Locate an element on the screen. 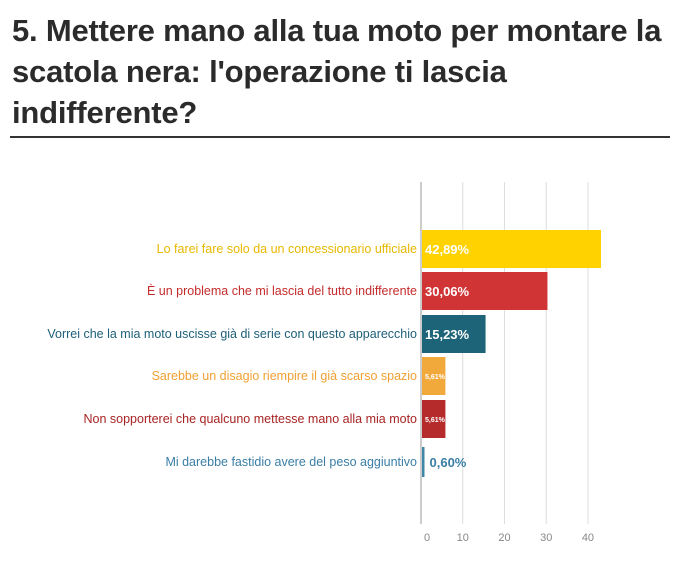 This screenshot has width=678, height=579. value-label: 30,06% is located at coordinates (447, 291).